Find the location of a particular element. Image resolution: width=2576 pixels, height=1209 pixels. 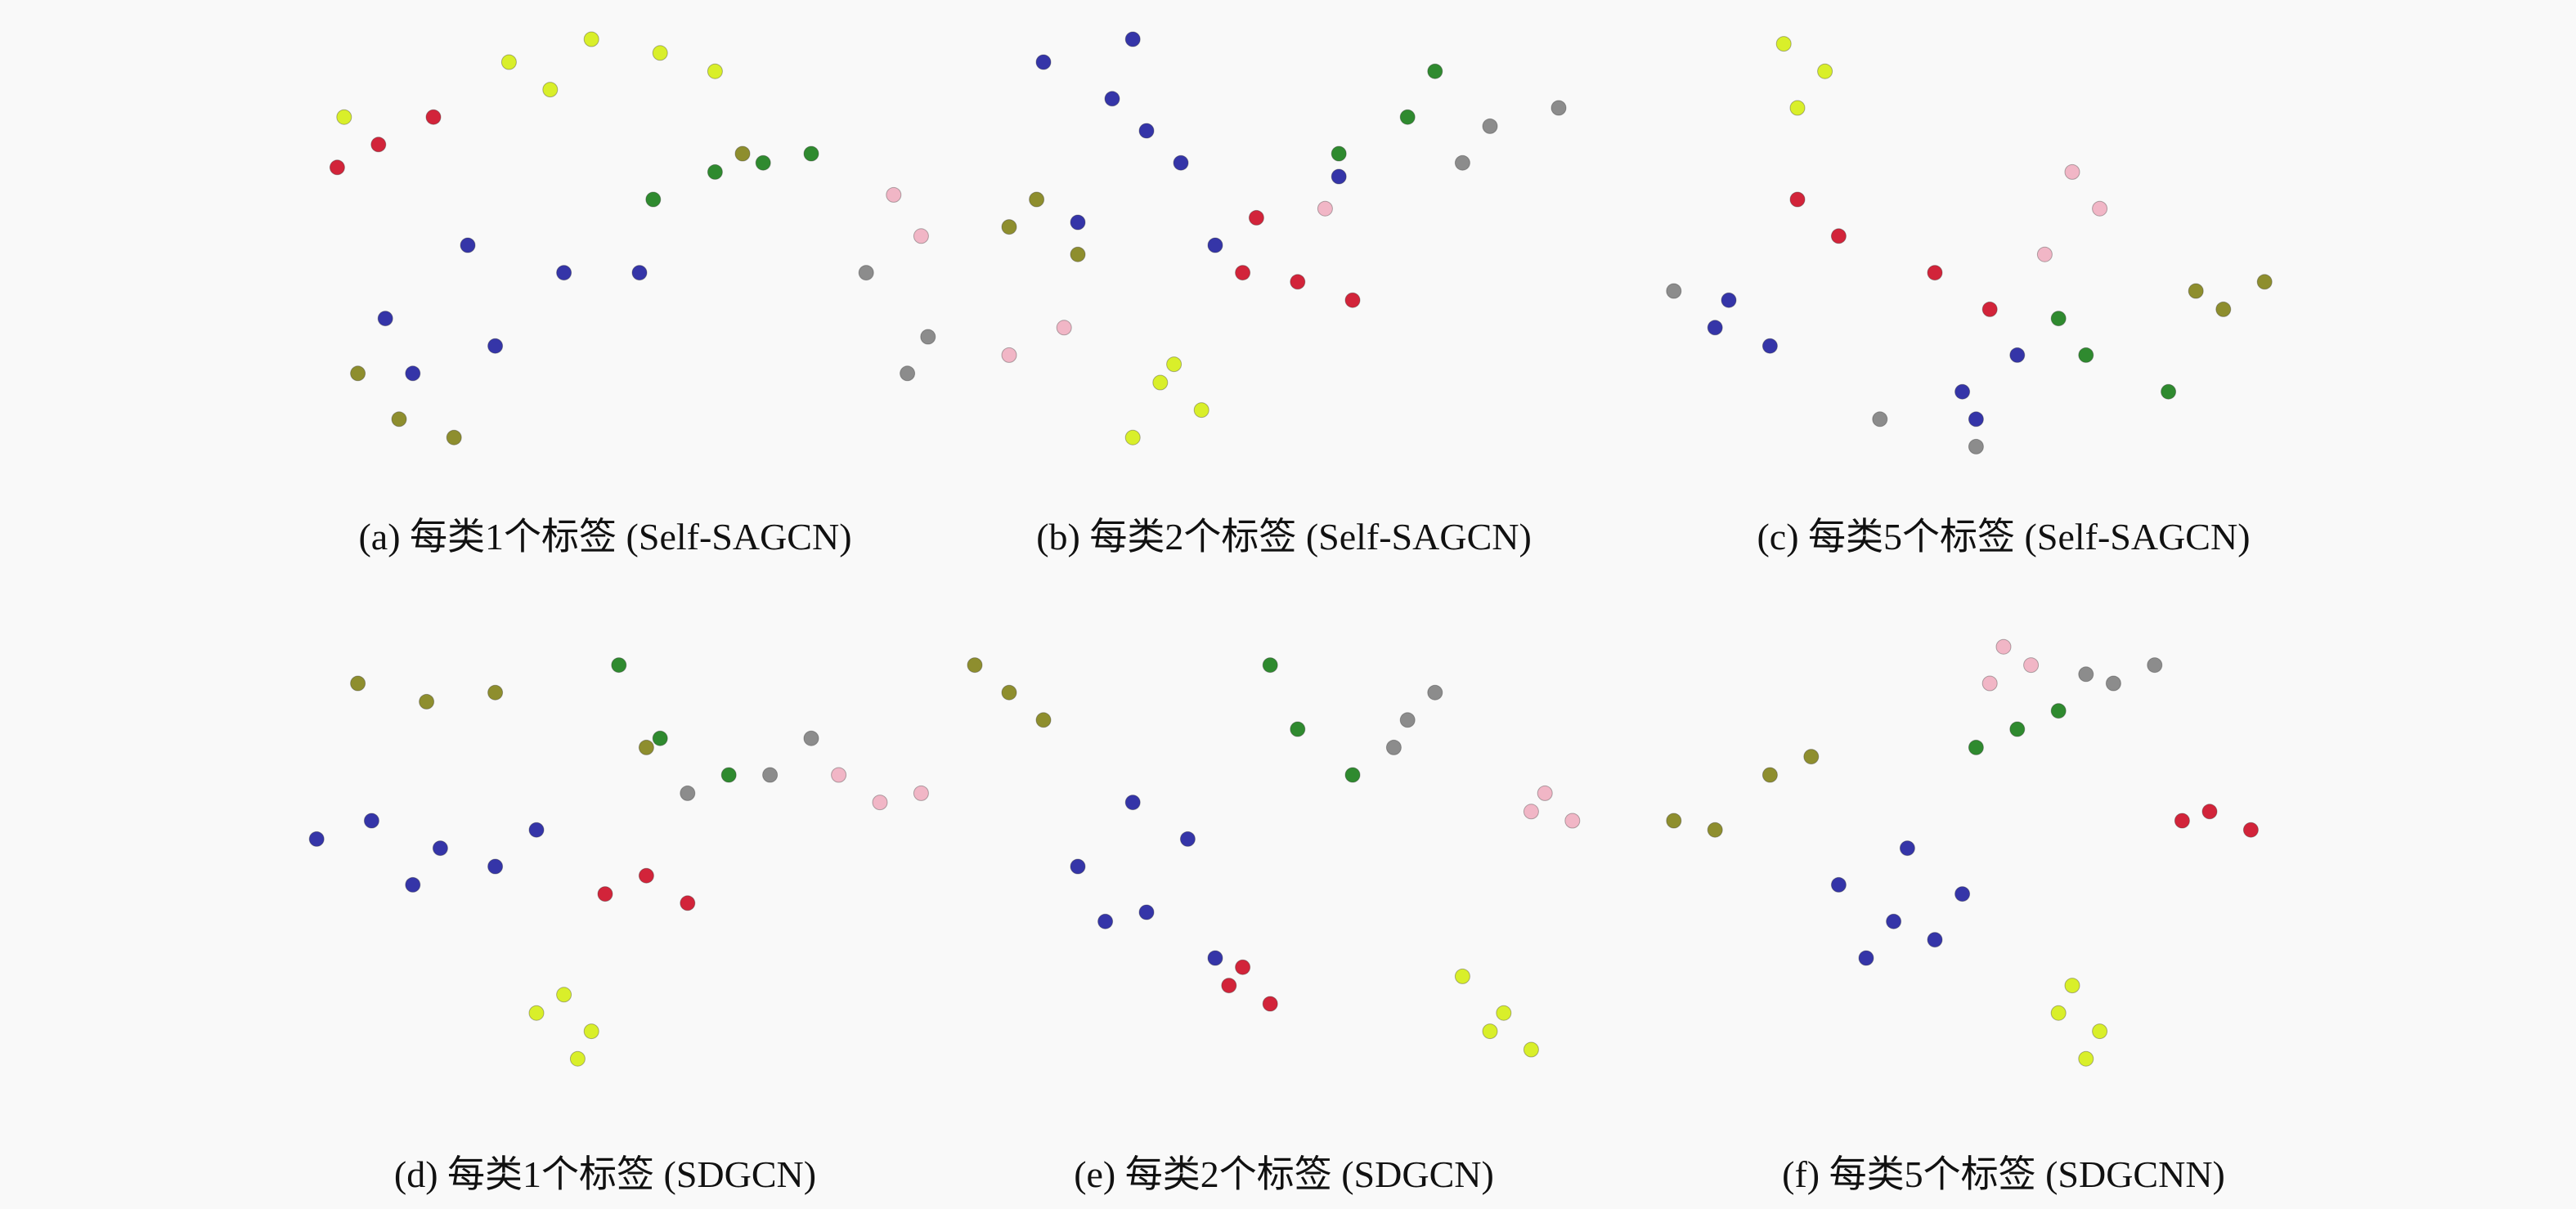

panel-caption: (a) 每类1个标签 (Self-SAGCN) is located at coordinates (605, 537).